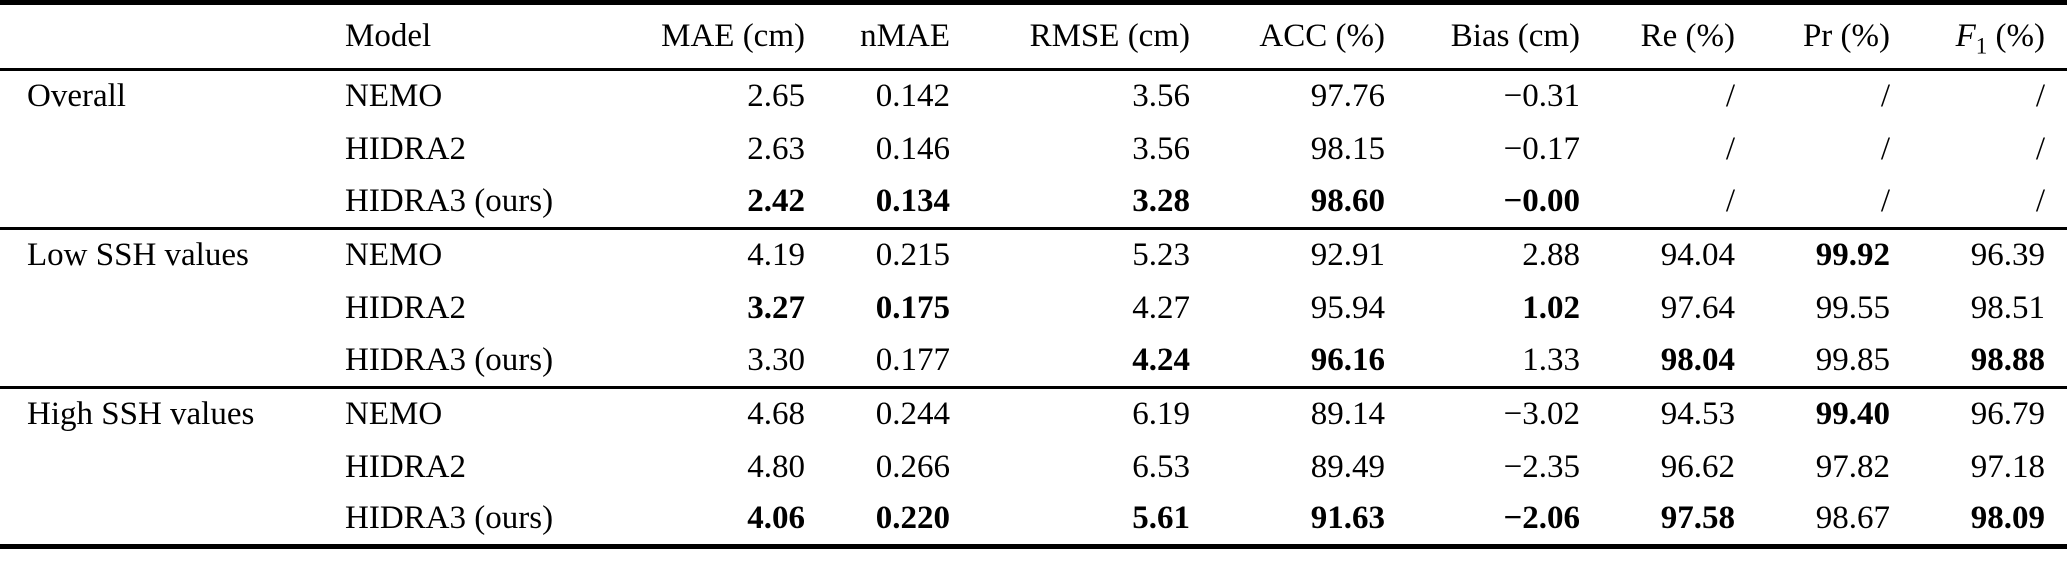  Describe the element at coordinates (1541, 518) in the screenshot. I see `cell-bias: −2.06` at that location.